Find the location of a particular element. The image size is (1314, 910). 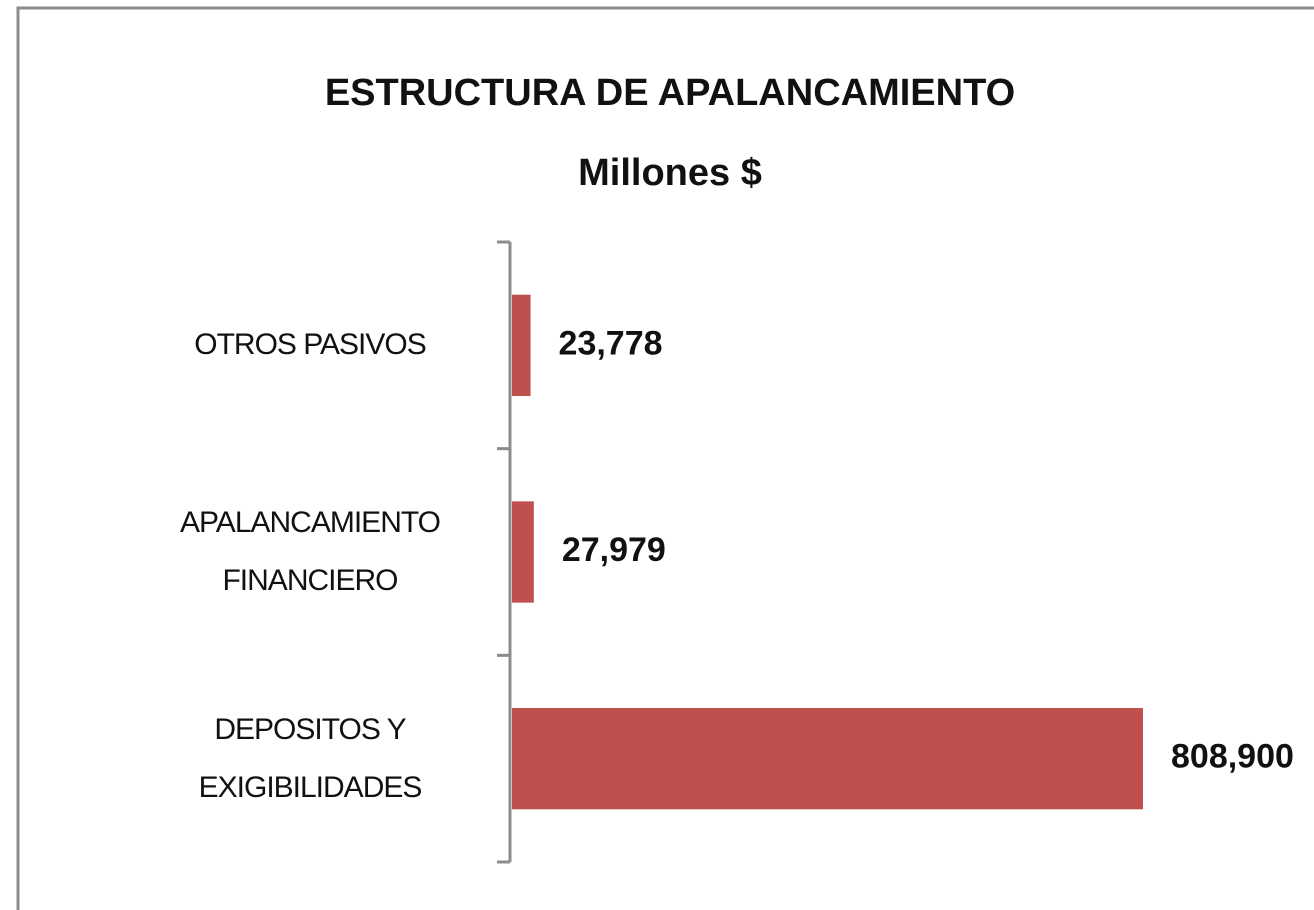

value-label: 23,778 is located at coordinates (611, 343).